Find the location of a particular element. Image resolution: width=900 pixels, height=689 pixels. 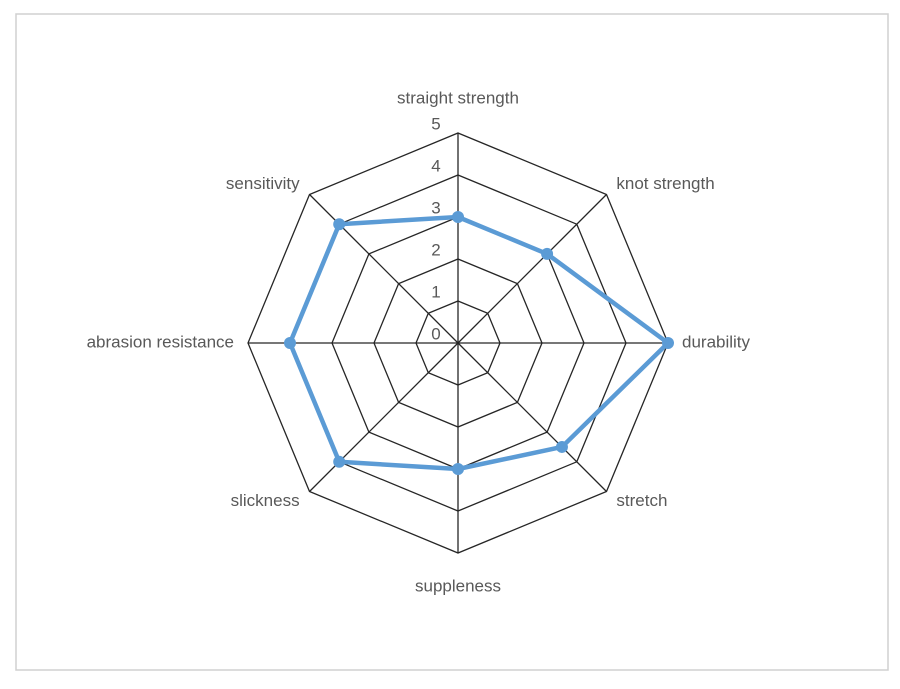

category-label: sensitivity is located at coordinates (263, 183).